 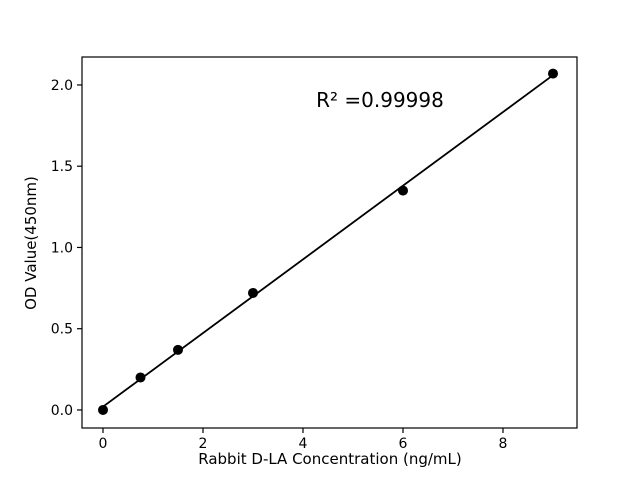 I want to click on y-axis-label: OD Value(450nm), so click(x=31, y=243).